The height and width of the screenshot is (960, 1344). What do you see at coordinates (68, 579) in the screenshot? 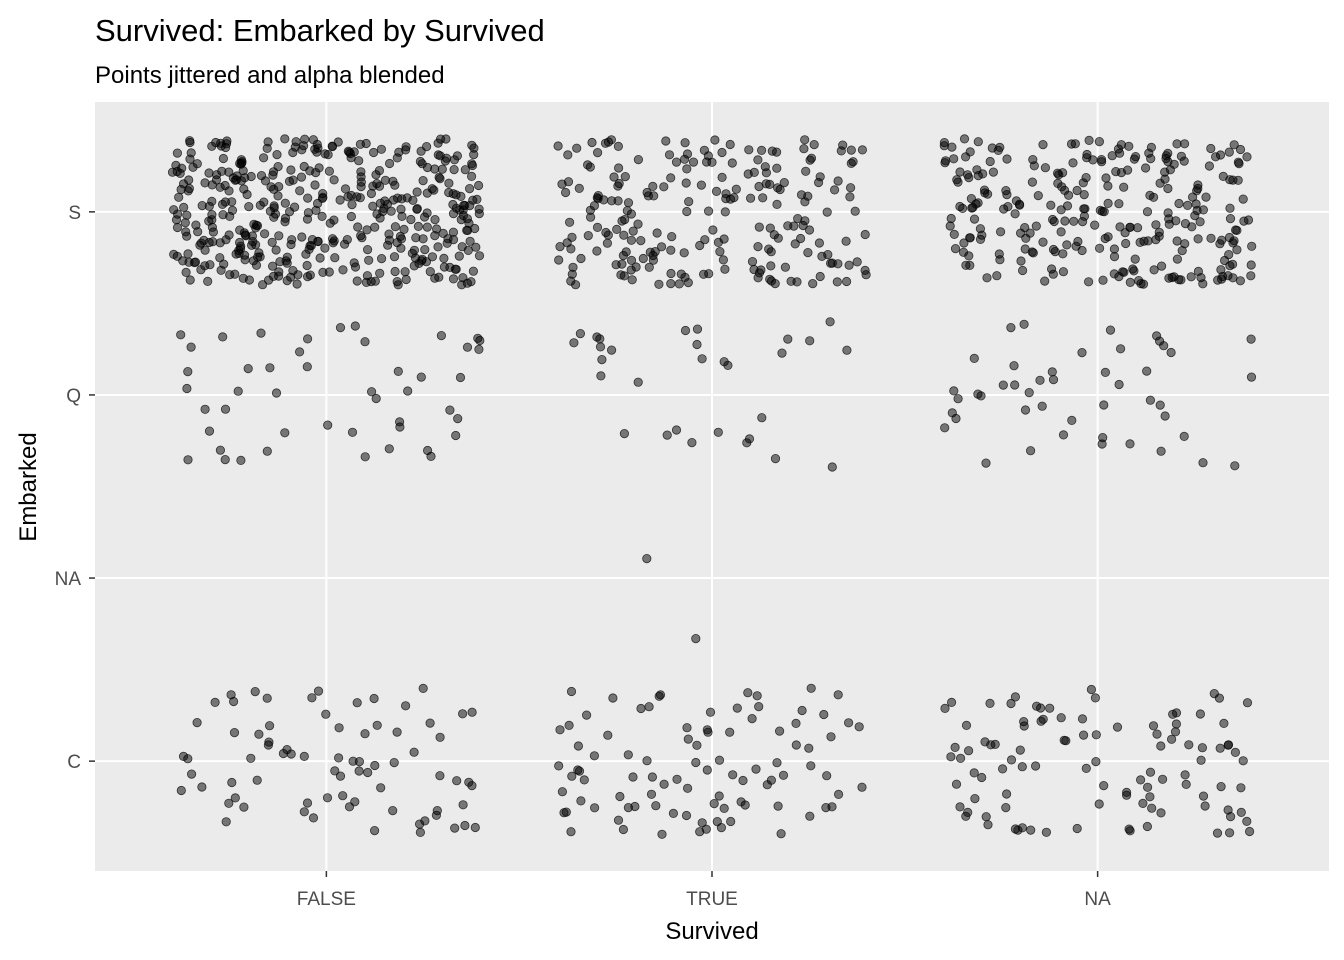
I see `y-tick-label: NA` at bounding box center [68, 579].